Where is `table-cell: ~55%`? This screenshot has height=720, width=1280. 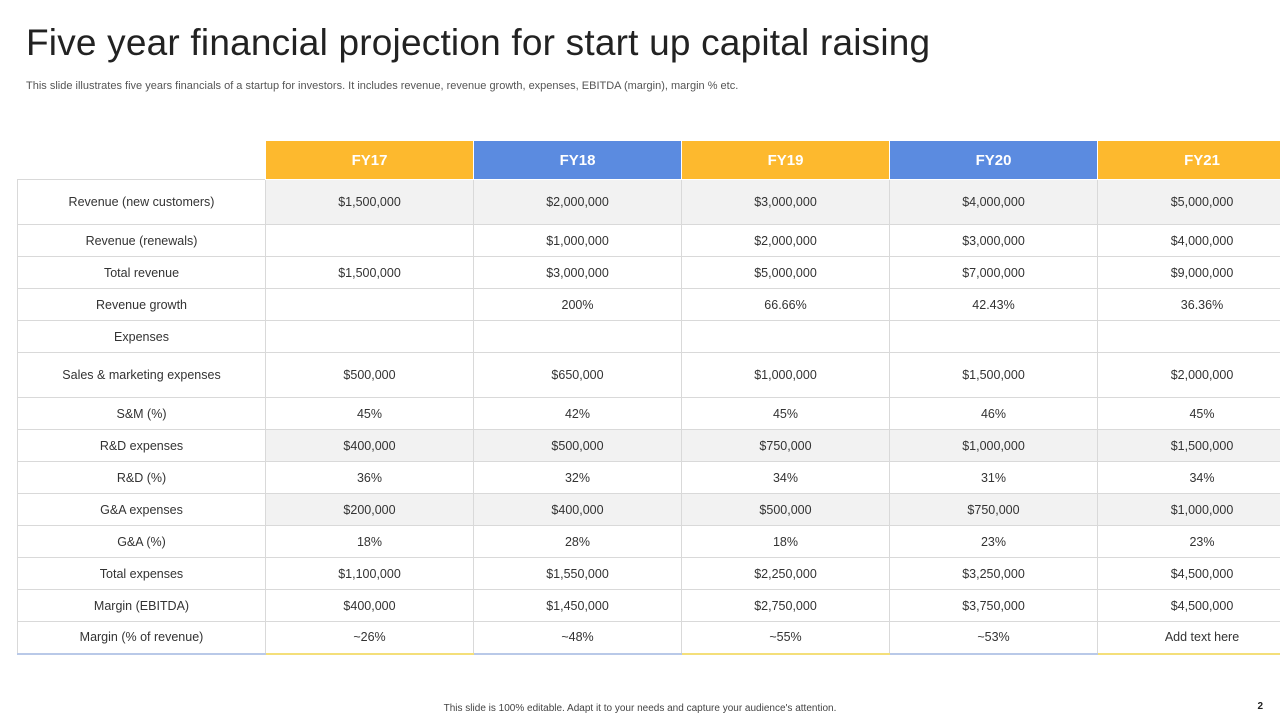
table-cell: ~55% is located at coordinates (785, 638).